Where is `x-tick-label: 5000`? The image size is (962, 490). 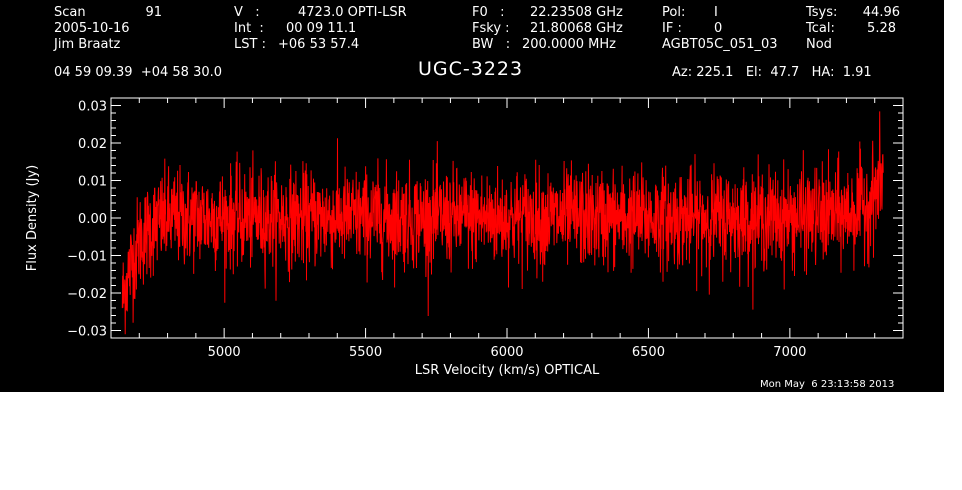 x-tick-label: 5000 is located at coordinates (224, 352).